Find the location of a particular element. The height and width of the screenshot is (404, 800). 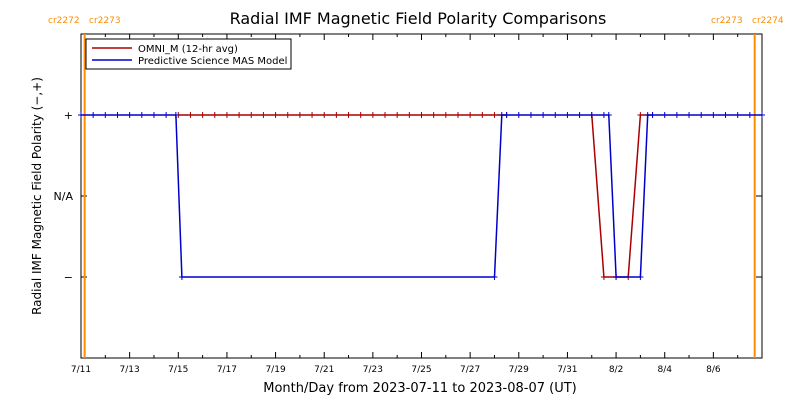

x-tick-label: 7/21 is located at coordinates (324, 370).